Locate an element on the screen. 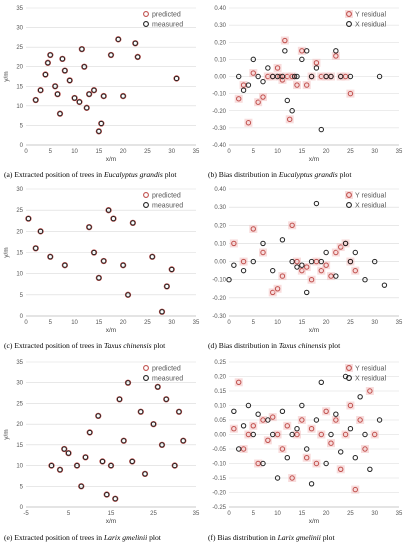  caption-a-pre: (a) Extracted position of trees in is located at coordinates (54, 174).